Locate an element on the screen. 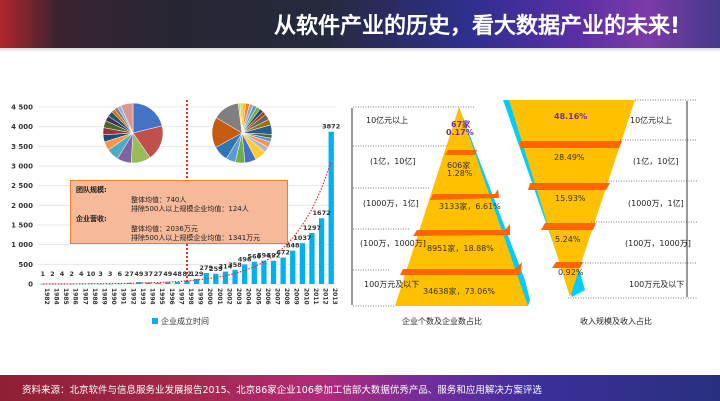 Image resolution: width=720 pixels, height=401 pixels. left-guides is located at coordinates (414, 206).